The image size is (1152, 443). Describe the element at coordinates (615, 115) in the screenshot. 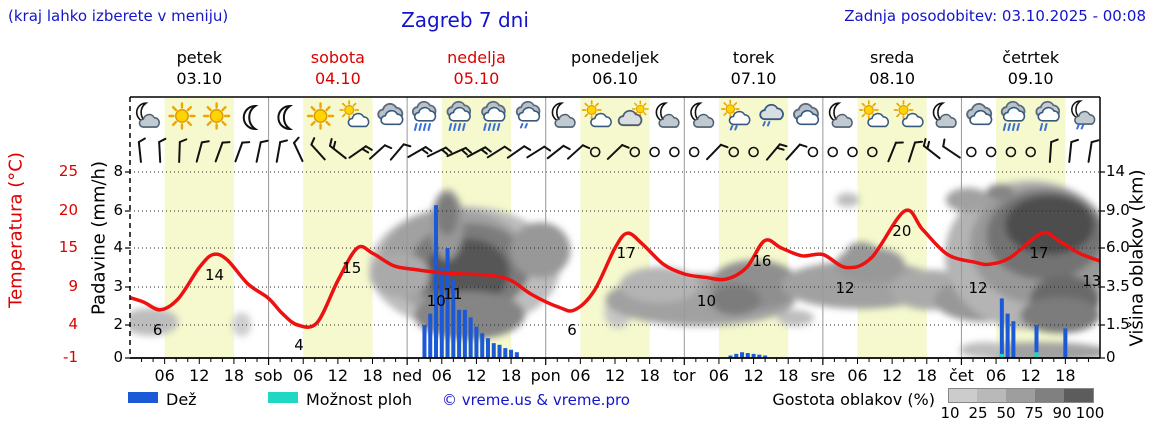

I see `weather-icons-row` at that location.